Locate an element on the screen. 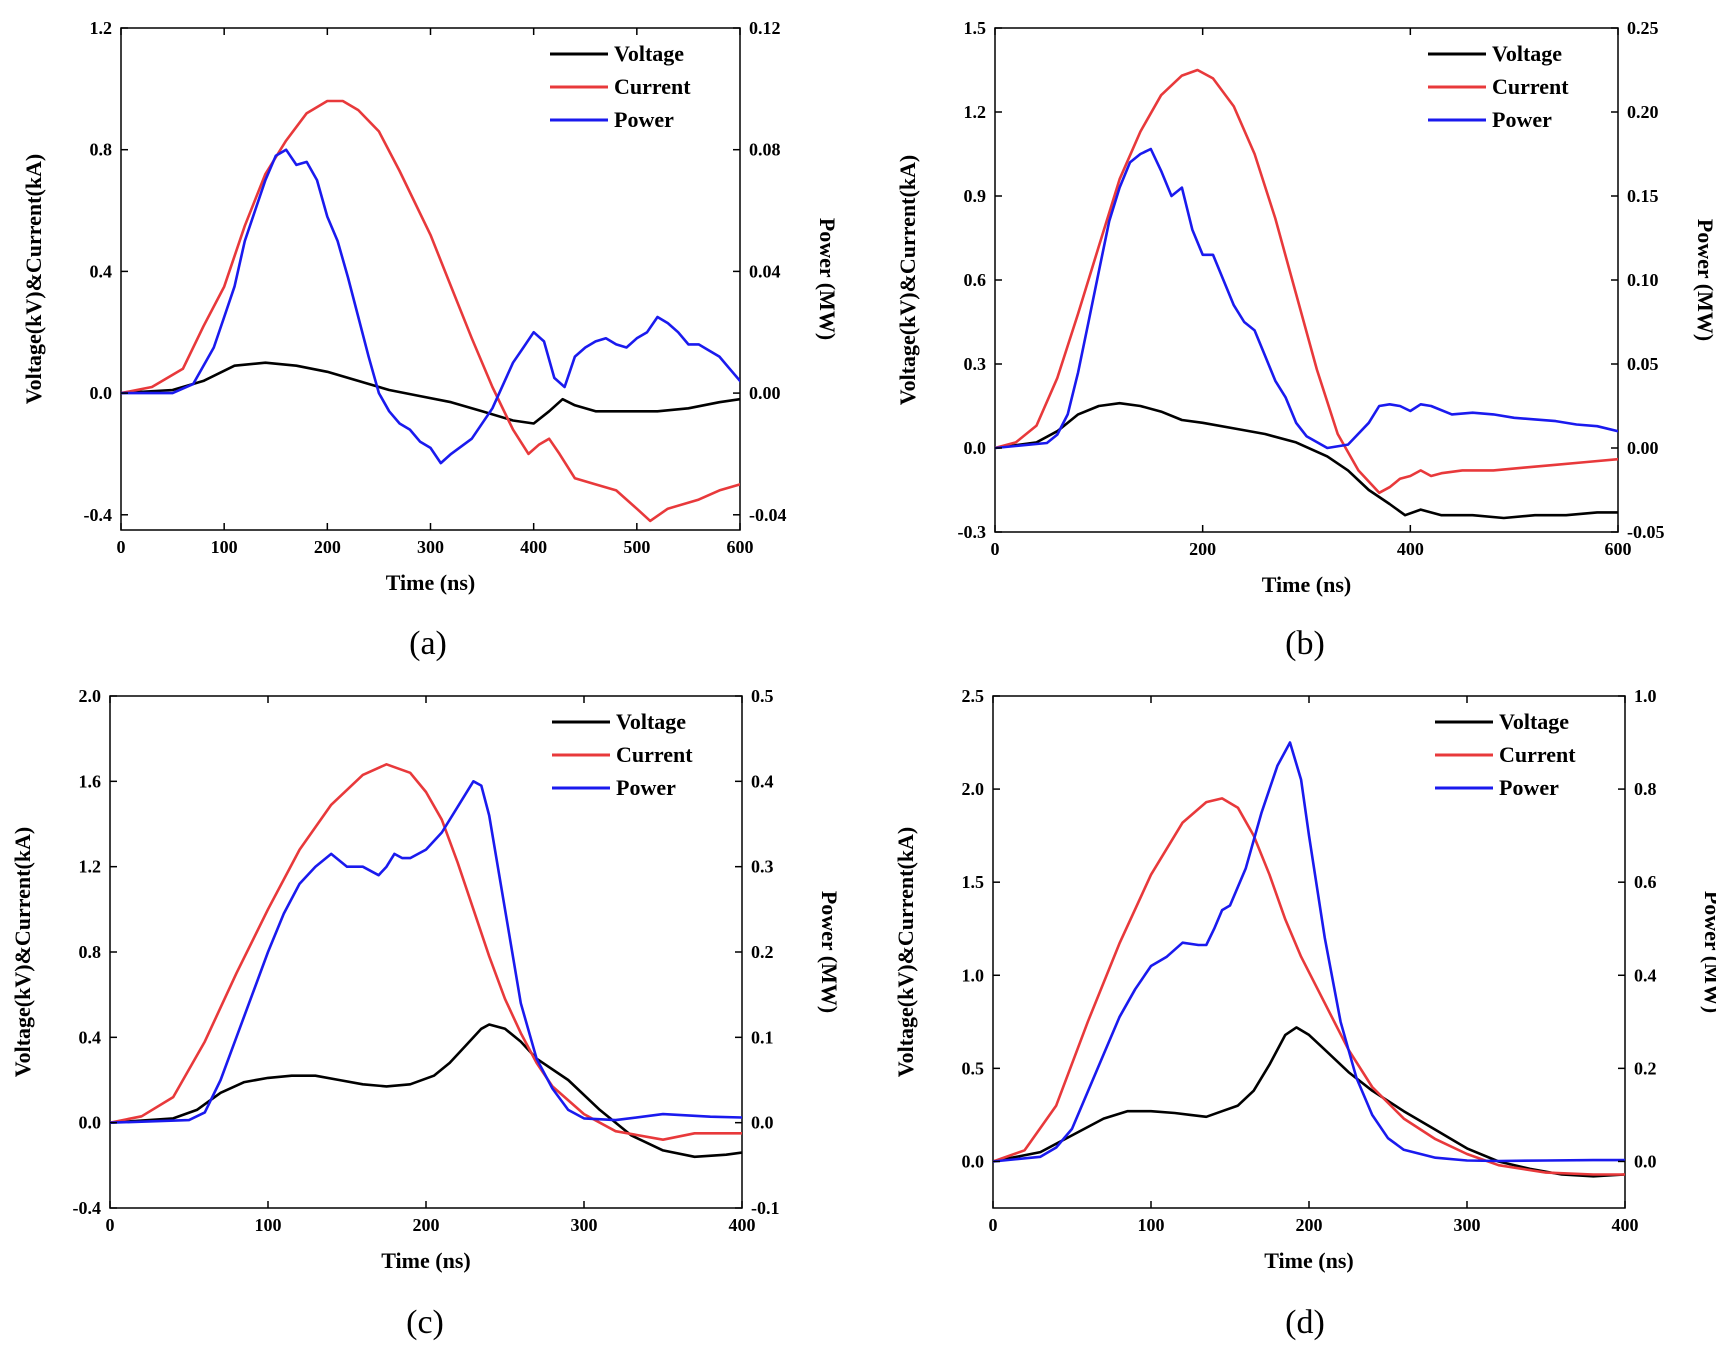 This screenshot has width=1716, height=1348. panel-d-xlabel: Time (ns) is located at coordinates (1308, 1260).